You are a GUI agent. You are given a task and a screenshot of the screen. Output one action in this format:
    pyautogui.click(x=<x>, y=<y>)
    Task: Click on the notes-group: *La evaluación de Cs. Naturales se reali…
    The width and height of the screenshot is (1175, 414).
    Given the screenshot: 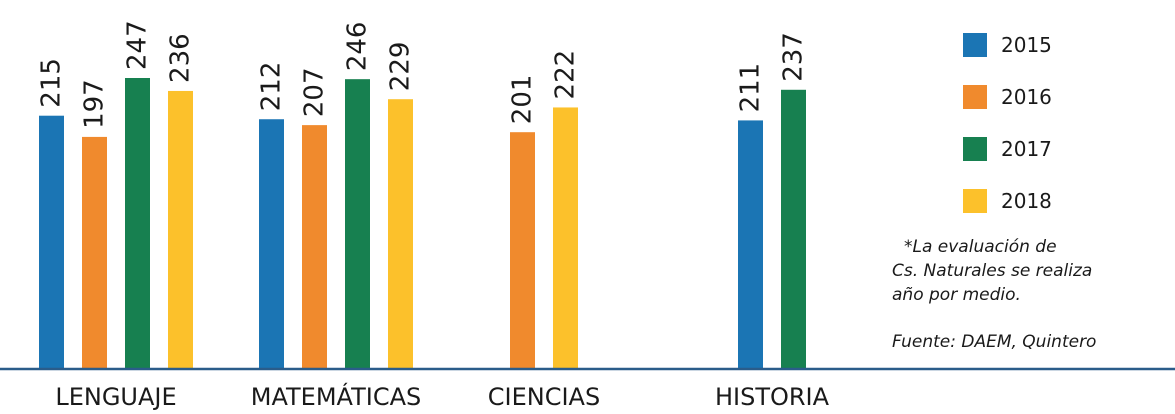 What is the action you would take?
    pyautogui.click(x=994, y=294)
    